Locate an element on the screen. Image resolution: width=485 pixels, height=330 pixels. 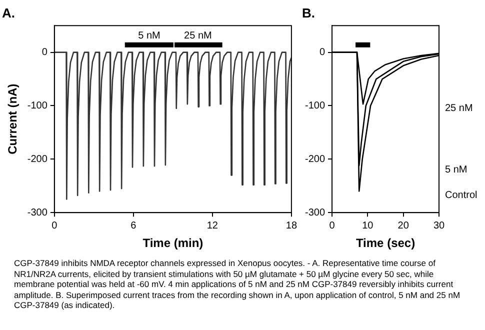
chart-title: A. is located at coordinates (8, 12).